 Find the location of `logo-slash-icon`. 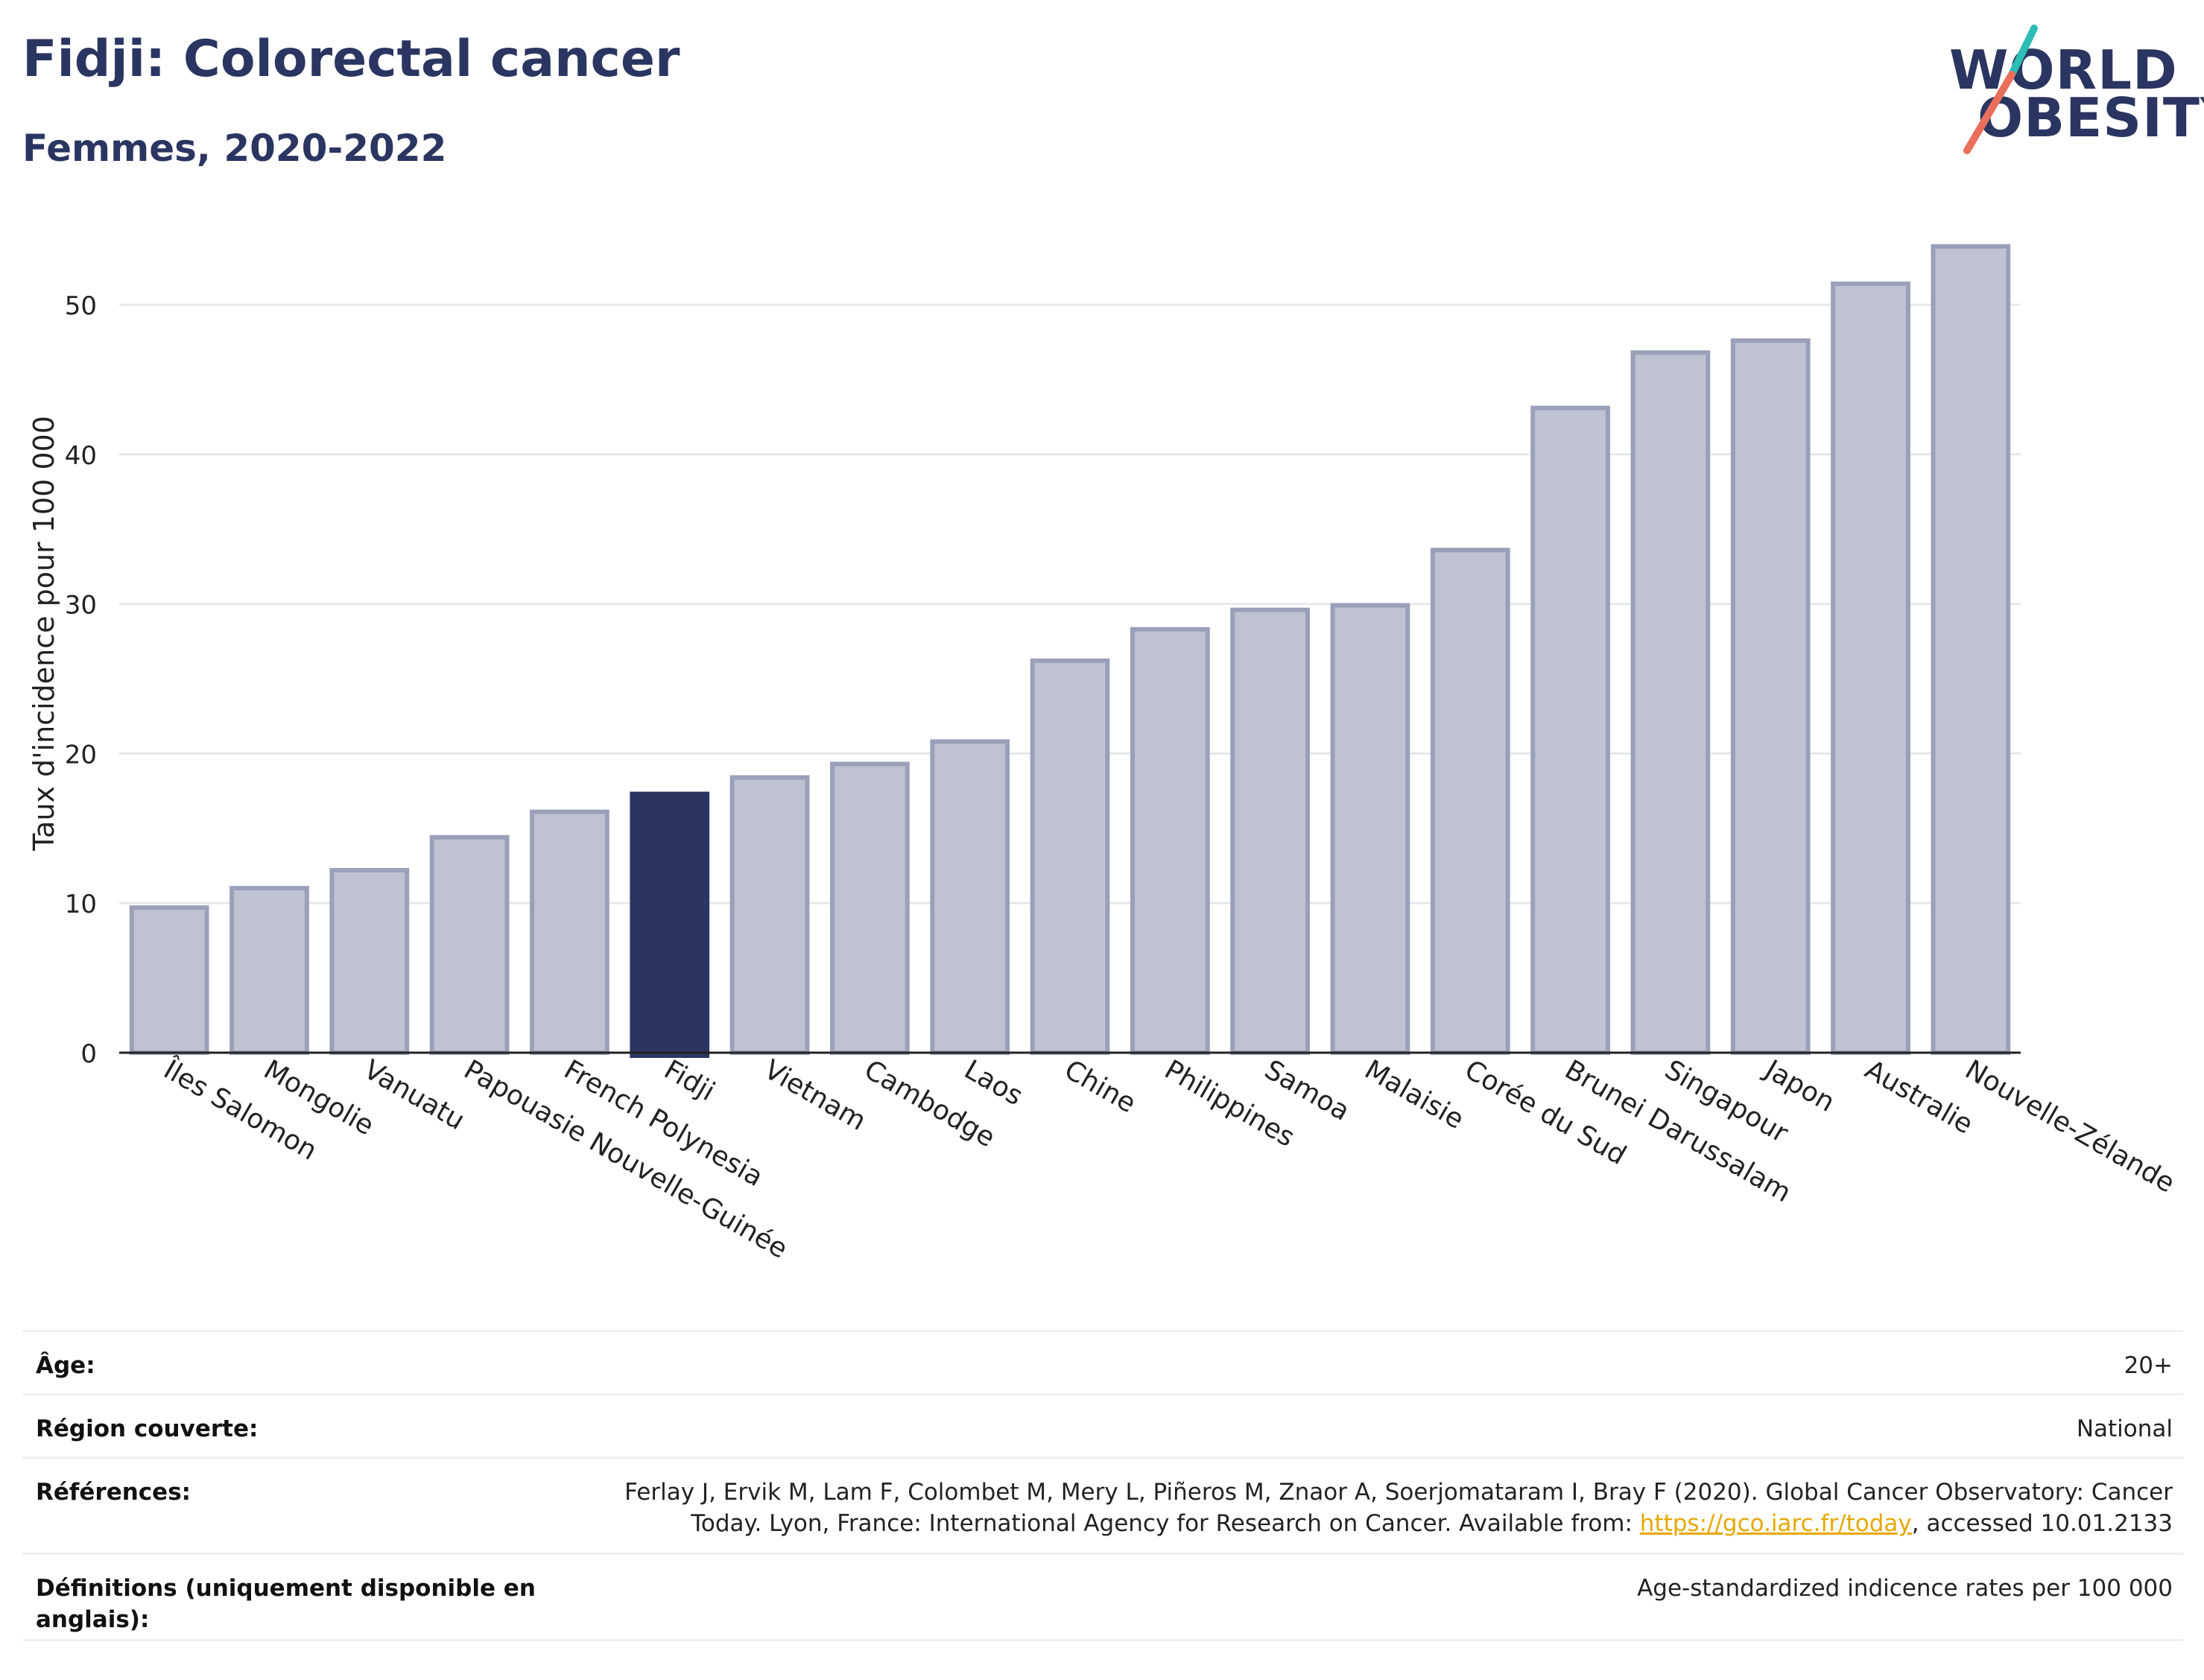

logo-slash-icon is located at coordinates (2000, 89).